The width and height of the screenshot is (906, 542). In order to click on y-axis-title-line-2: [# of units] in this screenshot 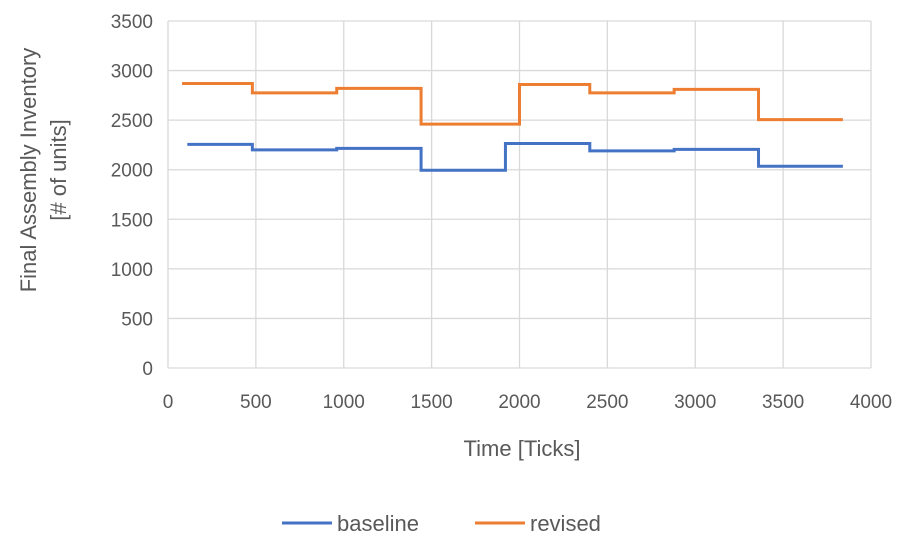, I will do `click(58, 170)`.